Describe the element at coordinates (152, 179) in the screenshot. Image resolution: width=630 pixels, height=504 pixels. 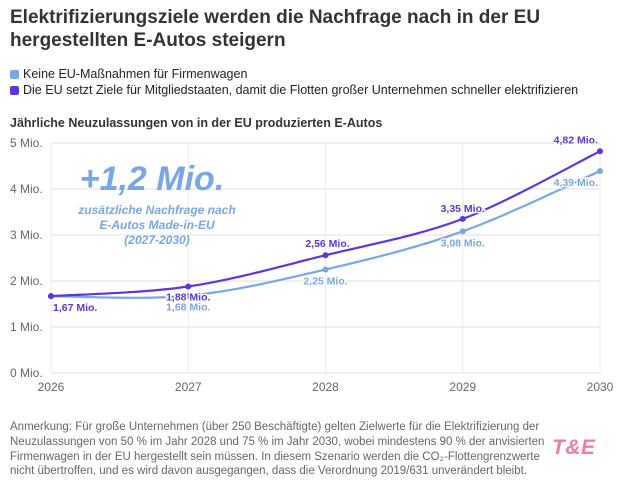
I see `callout-big: +1,2 Mio.` at that location.